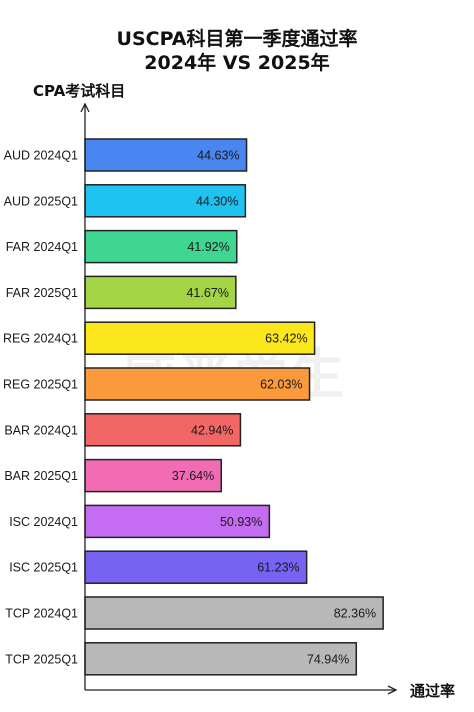 The height and width of the screenshot is (712, 474). What do you see at coordinates (79, 91) in the screenshot?
I see `y-axis-label: CPA考试科目` at bounding box center [79, 91].